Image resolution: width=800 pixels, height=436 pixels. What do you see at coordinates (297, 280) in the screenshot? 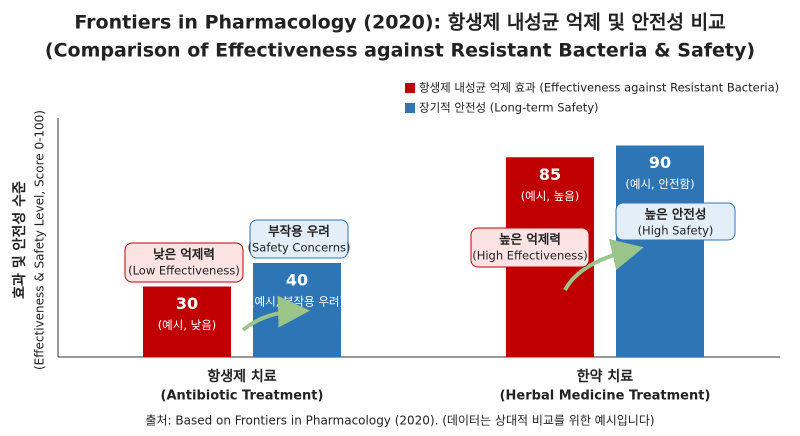
I see `data-label: 40` at bounding box center [297, 280].